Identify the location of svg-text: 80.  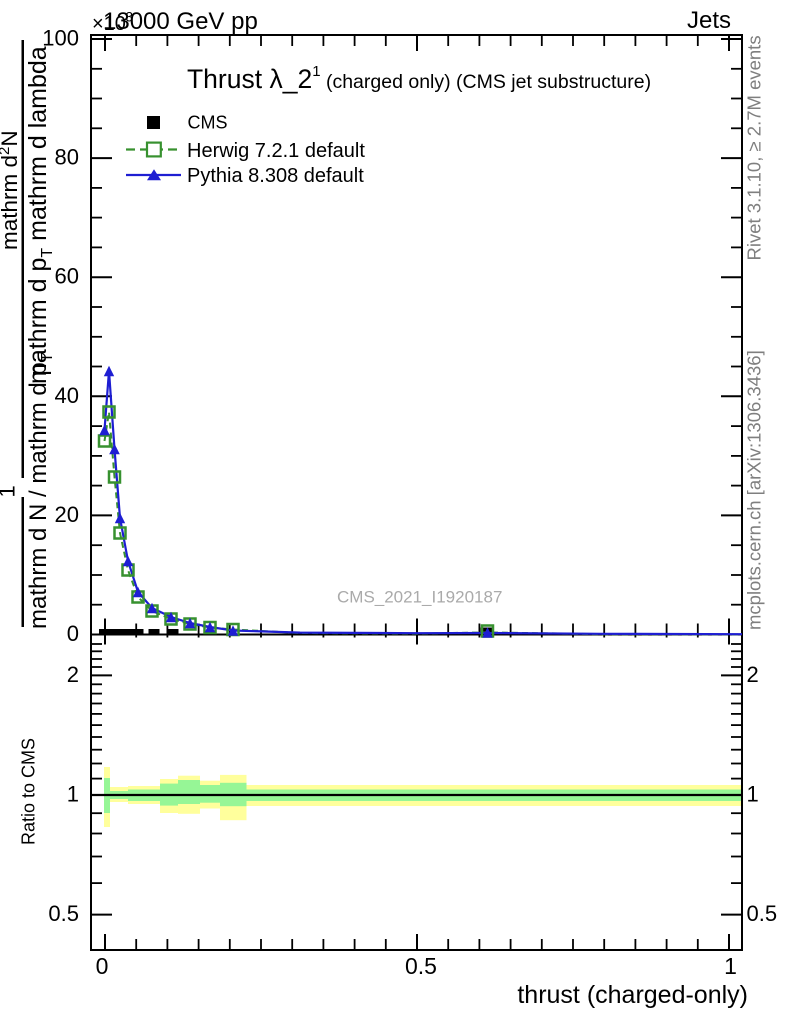
(67, 157).